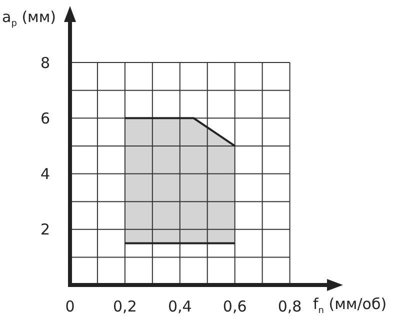 The image size is (400, 322). What do you see at coordinates (350, 305) in the screenshot?
I see `x-axis-title: f$_{n}$ (мм/об)` at bounding box center [350, 305].